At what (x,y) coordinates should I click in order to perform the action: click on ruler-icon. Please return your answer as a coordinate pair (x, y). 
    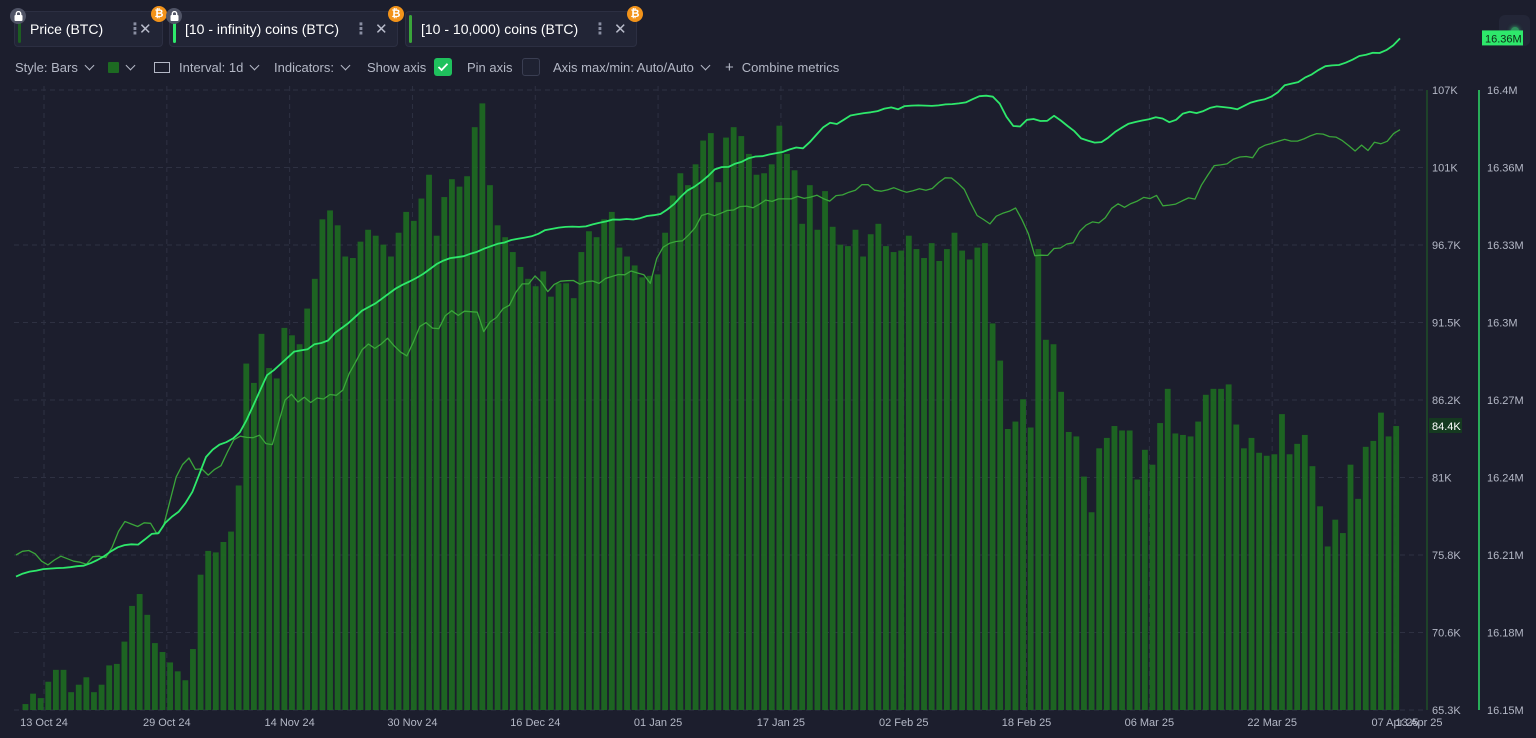
    Looking at the image, I should click on (162, 67).